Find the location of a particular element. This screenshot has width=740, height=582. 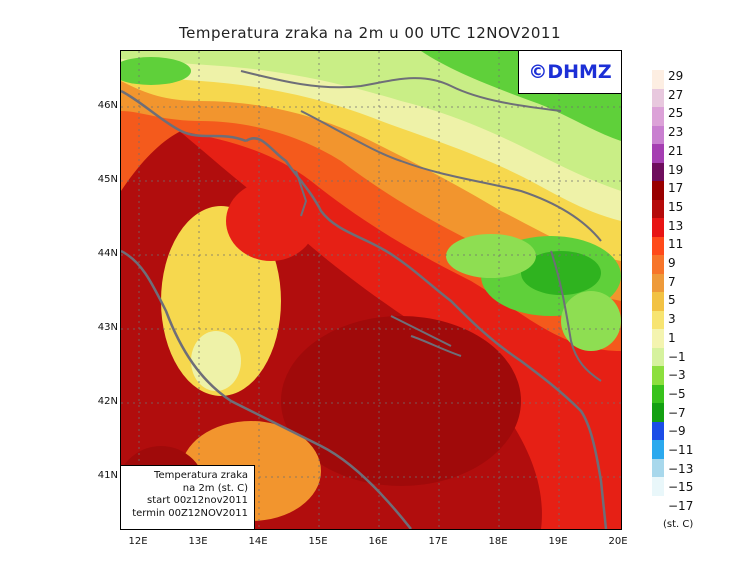

info-line-3: start 00z12nov2011 is located at coordinates (197, 500).